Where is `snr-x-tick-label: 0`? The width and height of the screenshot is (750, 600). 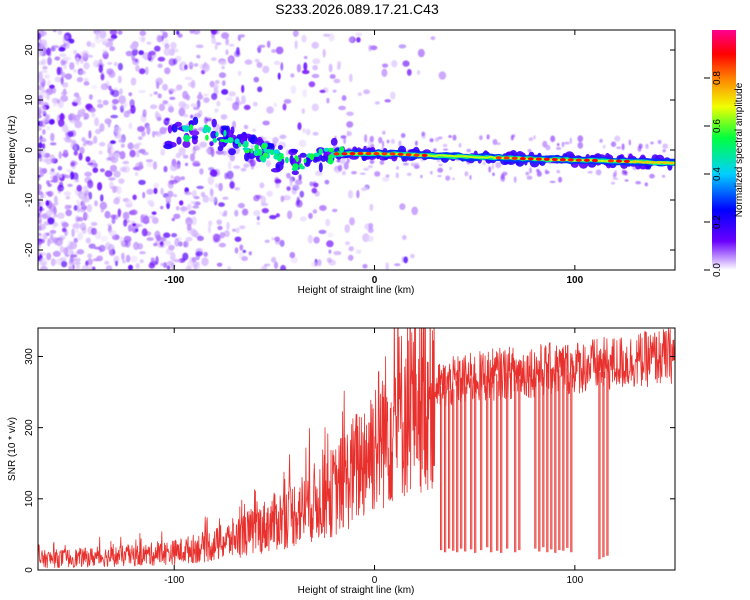 snr-x-tick-label: 0 is located at coordinates (375, 580).